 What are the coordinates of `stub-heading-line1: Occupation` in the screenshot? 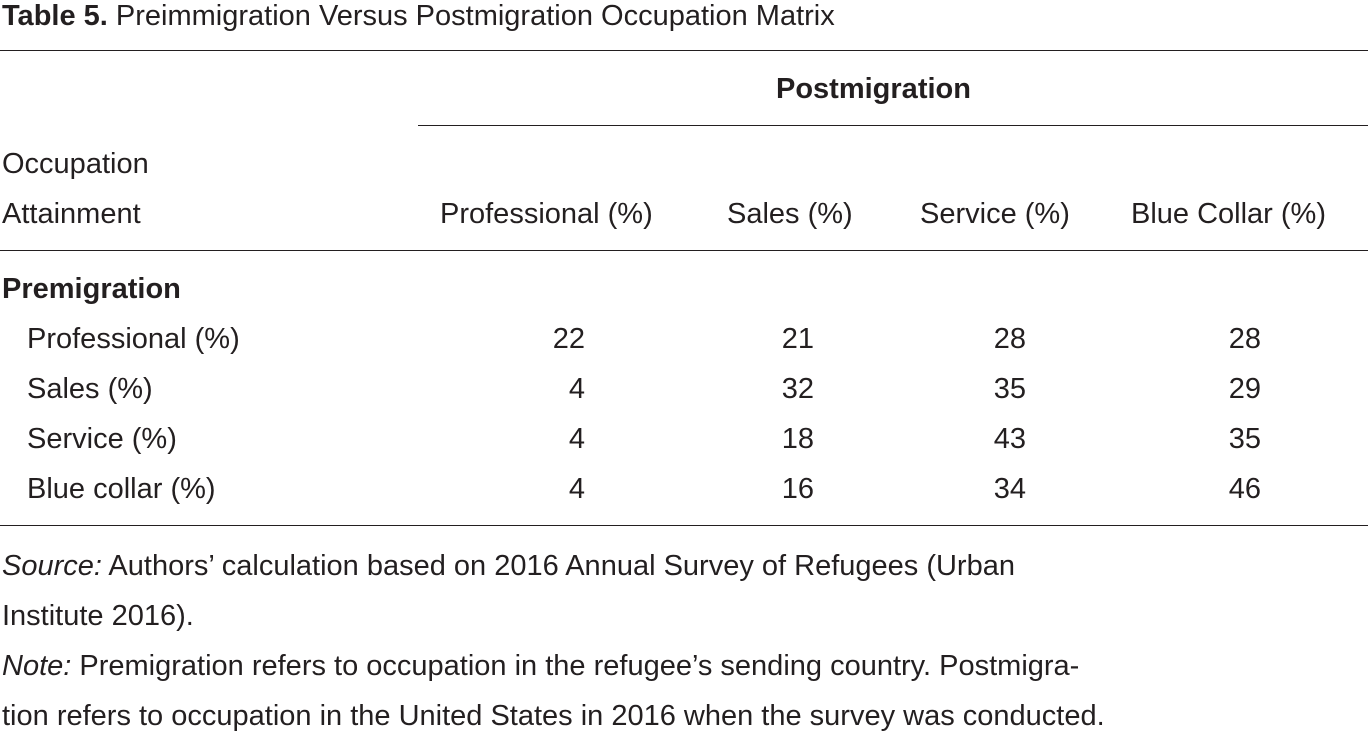 It's located at (75, 164).